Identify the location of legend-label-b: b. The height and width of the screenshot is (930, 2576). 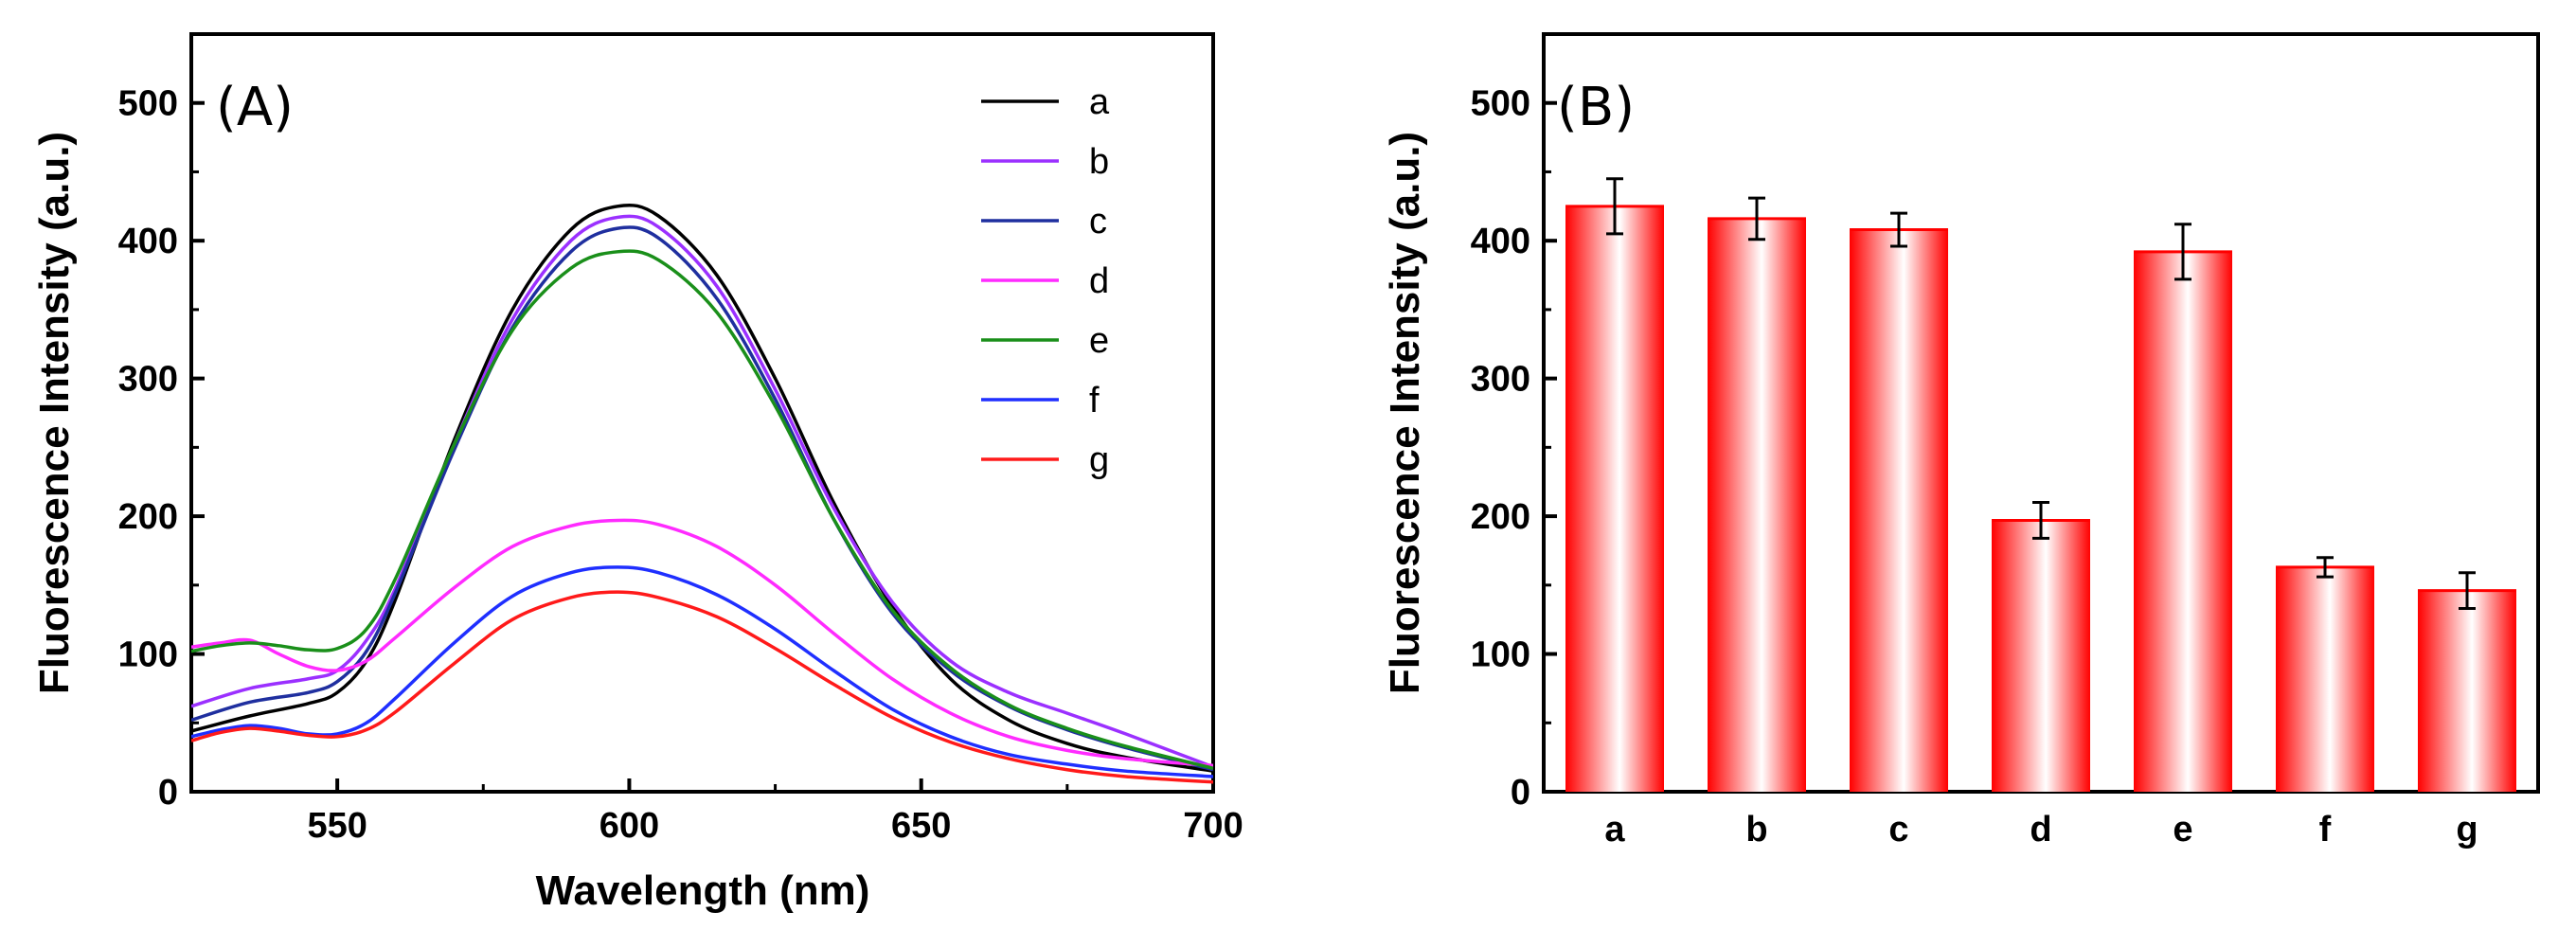
(1099, 162).